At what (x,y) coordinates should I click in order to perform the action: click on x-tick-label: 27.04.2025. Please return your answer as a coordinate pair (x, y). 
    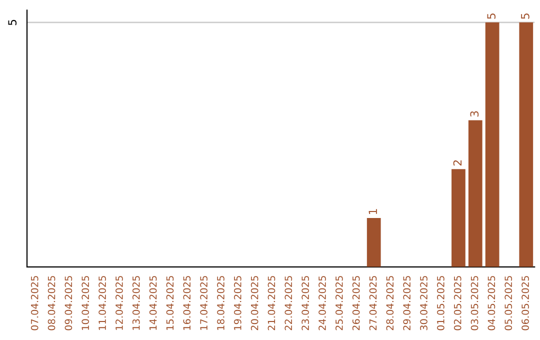
    Looking at the image, I should click on (373, 303).